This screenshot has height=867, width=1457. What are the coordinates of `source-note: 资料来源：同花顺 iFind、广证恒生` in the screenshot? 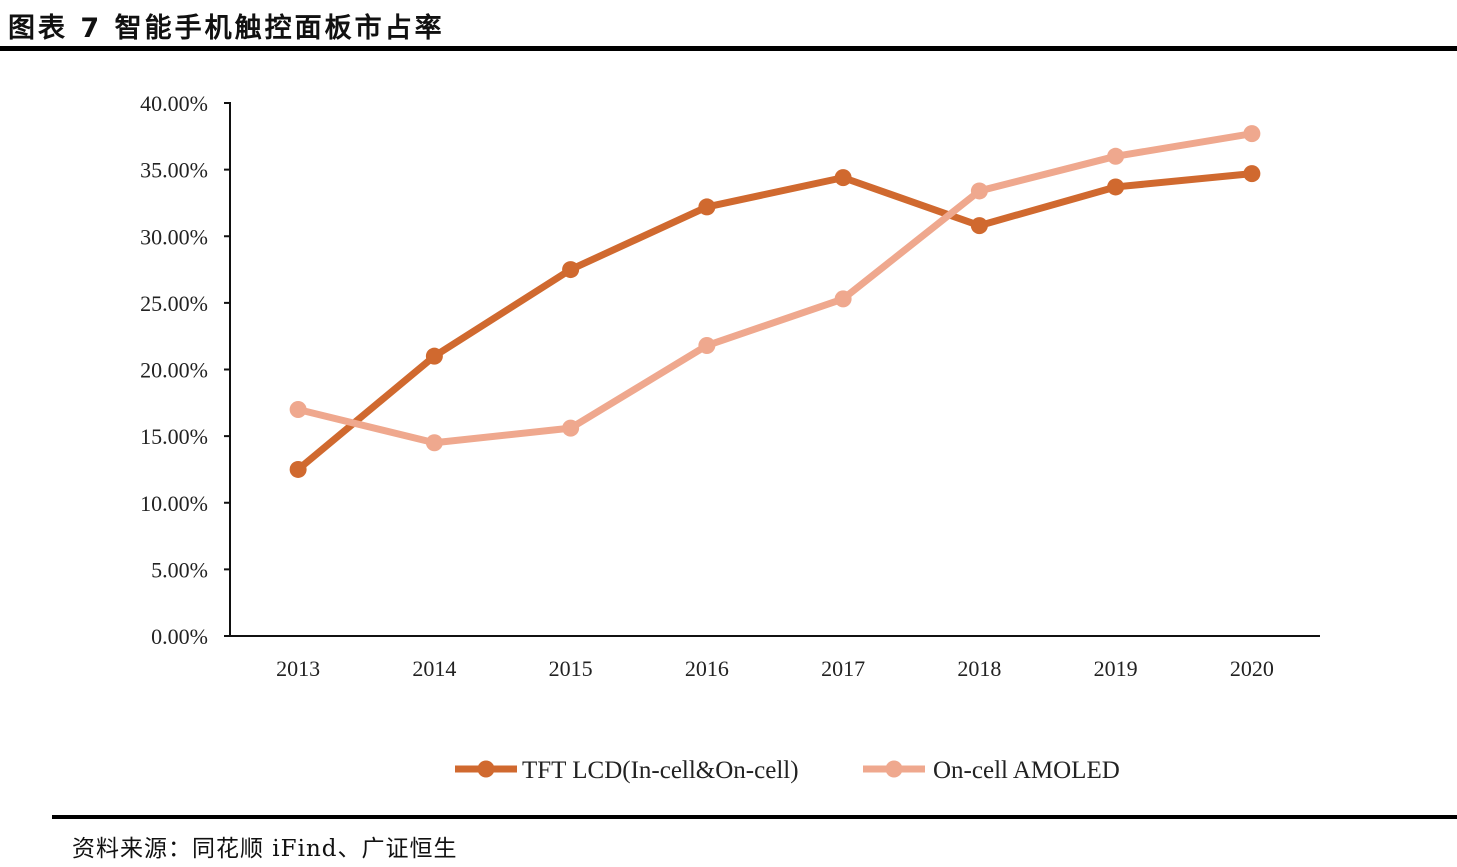 It's located at (265, 849).